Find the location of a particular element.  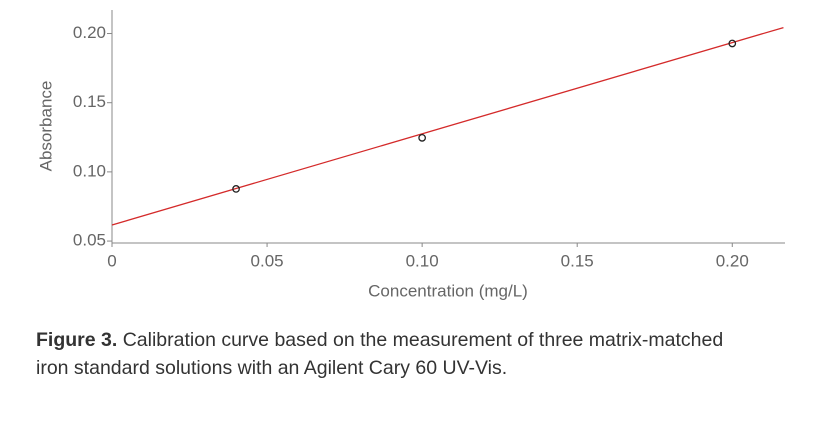

x-tick-label: 0.05 is located at coordinates (267, 260).